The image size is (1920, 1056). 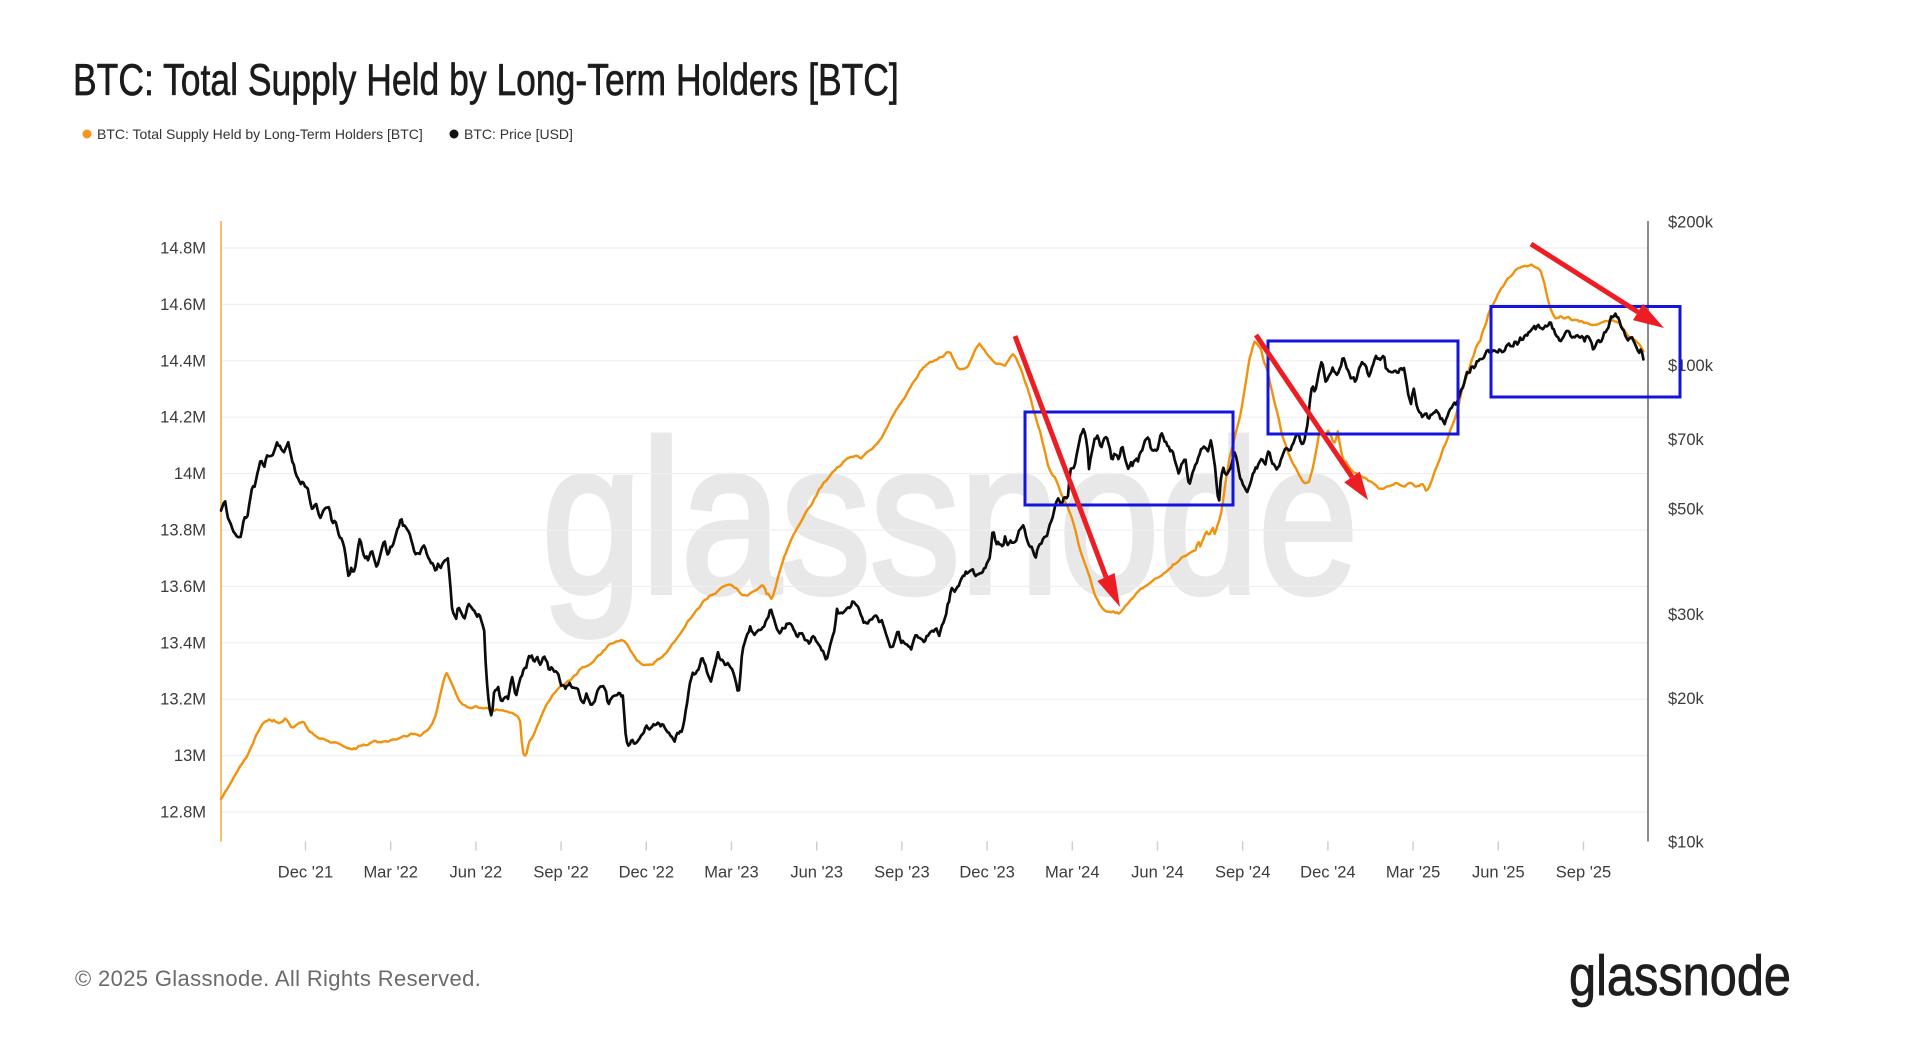 I want to click on svg-text: 14.8M, so click(x=183, y=249).